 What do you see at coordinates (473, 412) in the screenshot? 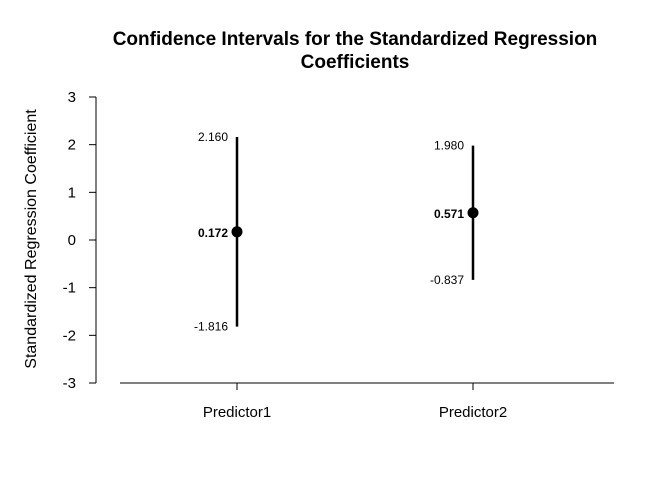
I see `x-tick-label: Predictor2` at bounding box center [473, 412].